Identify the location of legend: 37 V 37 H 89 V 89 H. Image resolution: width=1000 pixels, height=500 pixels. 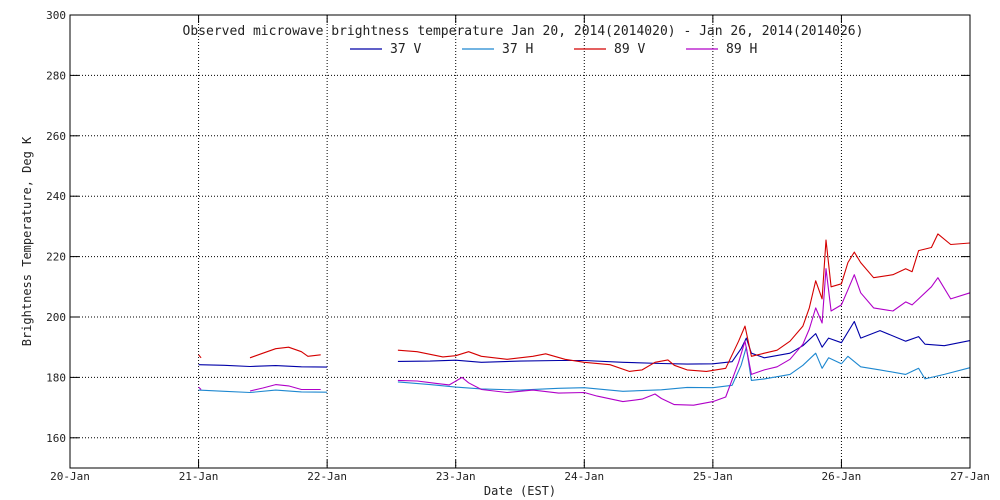
(553, 49).